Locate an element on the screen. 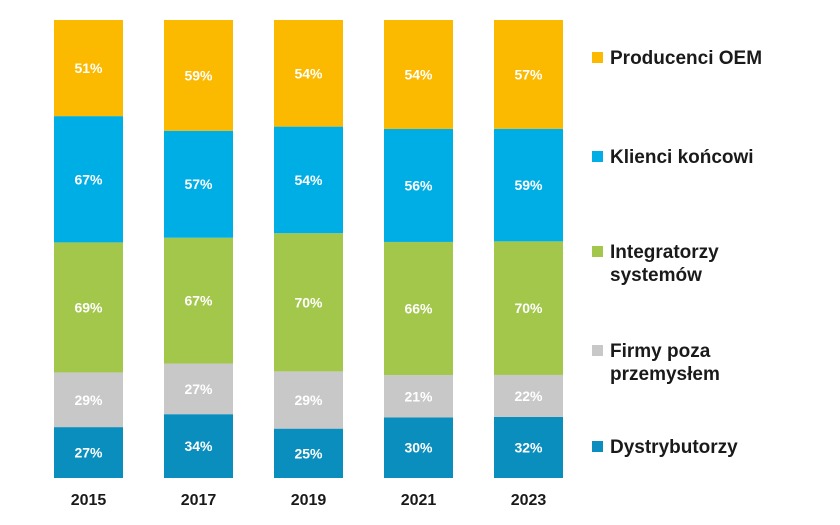  bar-2015-klienci-końcowi is located at coordinates (88, 179).